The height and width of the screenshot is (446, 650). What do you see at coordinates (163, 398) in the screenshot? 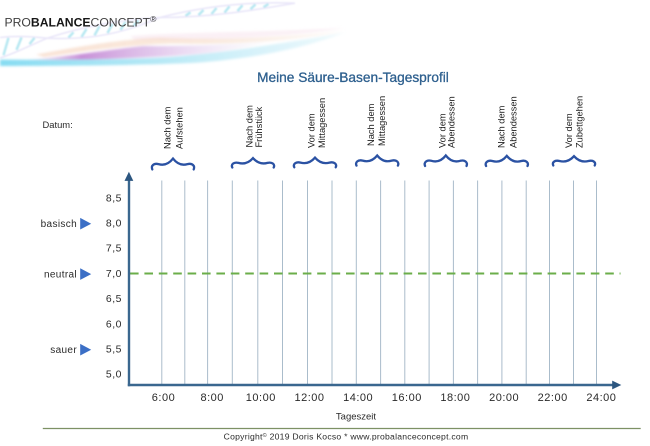
I see `svg-text: 6:00` at bounding box center [163, 398].